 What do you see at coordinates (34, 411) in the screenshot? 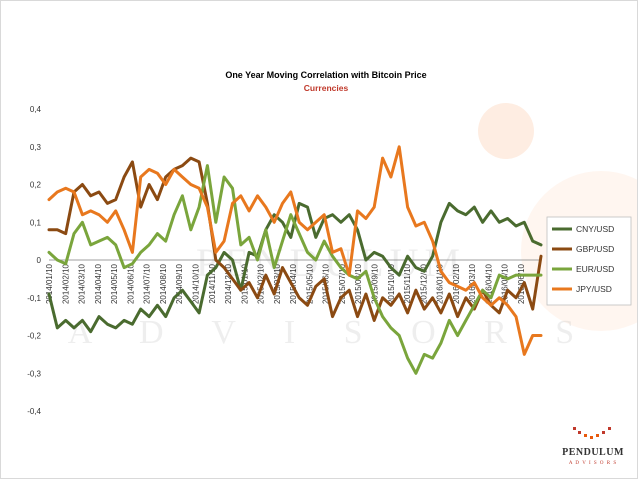
I see `y-tick-label: -0,4` at bounding box center [34, 411].